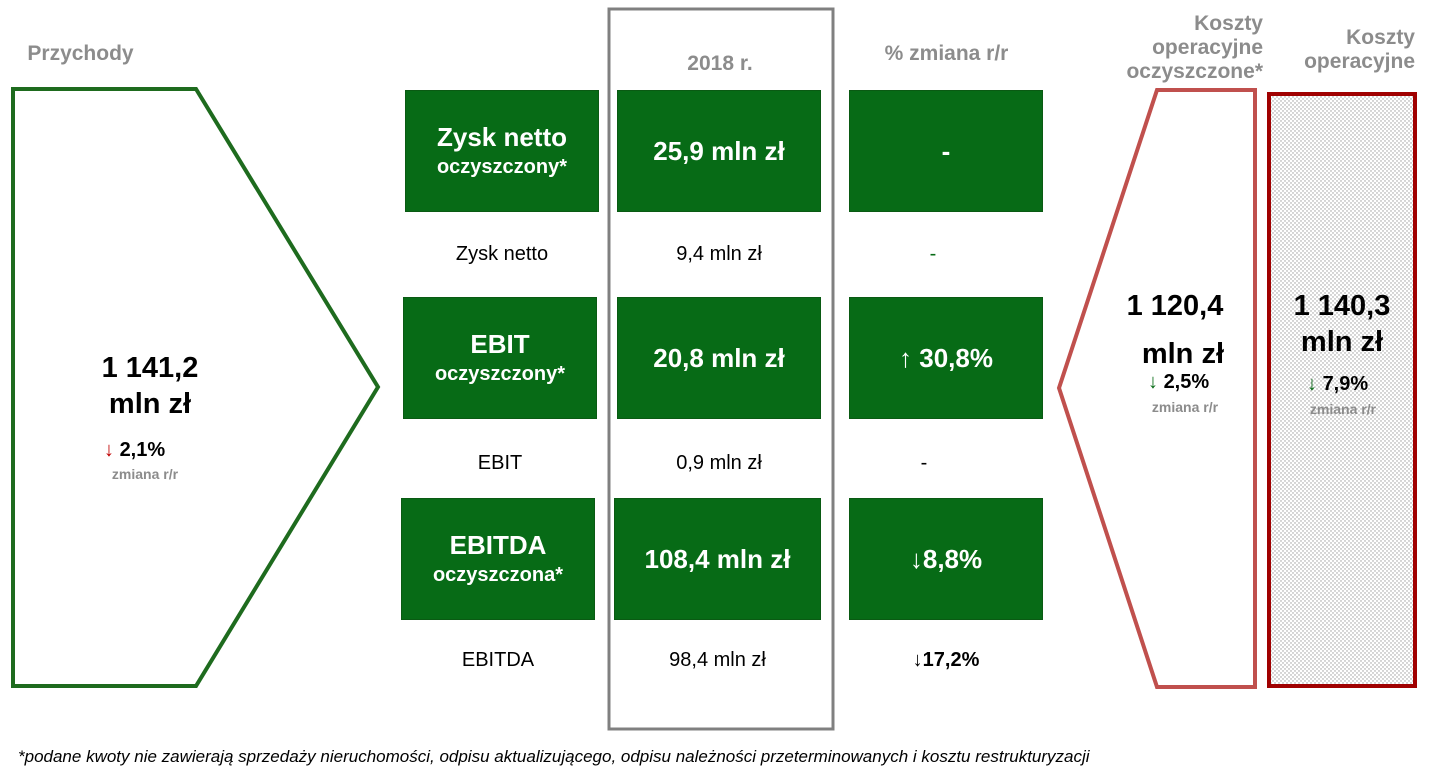 This screenshot has height=781, width=1436. I want to click on costs-clean-value-line1: 1 120,4, so click(1175, 306).